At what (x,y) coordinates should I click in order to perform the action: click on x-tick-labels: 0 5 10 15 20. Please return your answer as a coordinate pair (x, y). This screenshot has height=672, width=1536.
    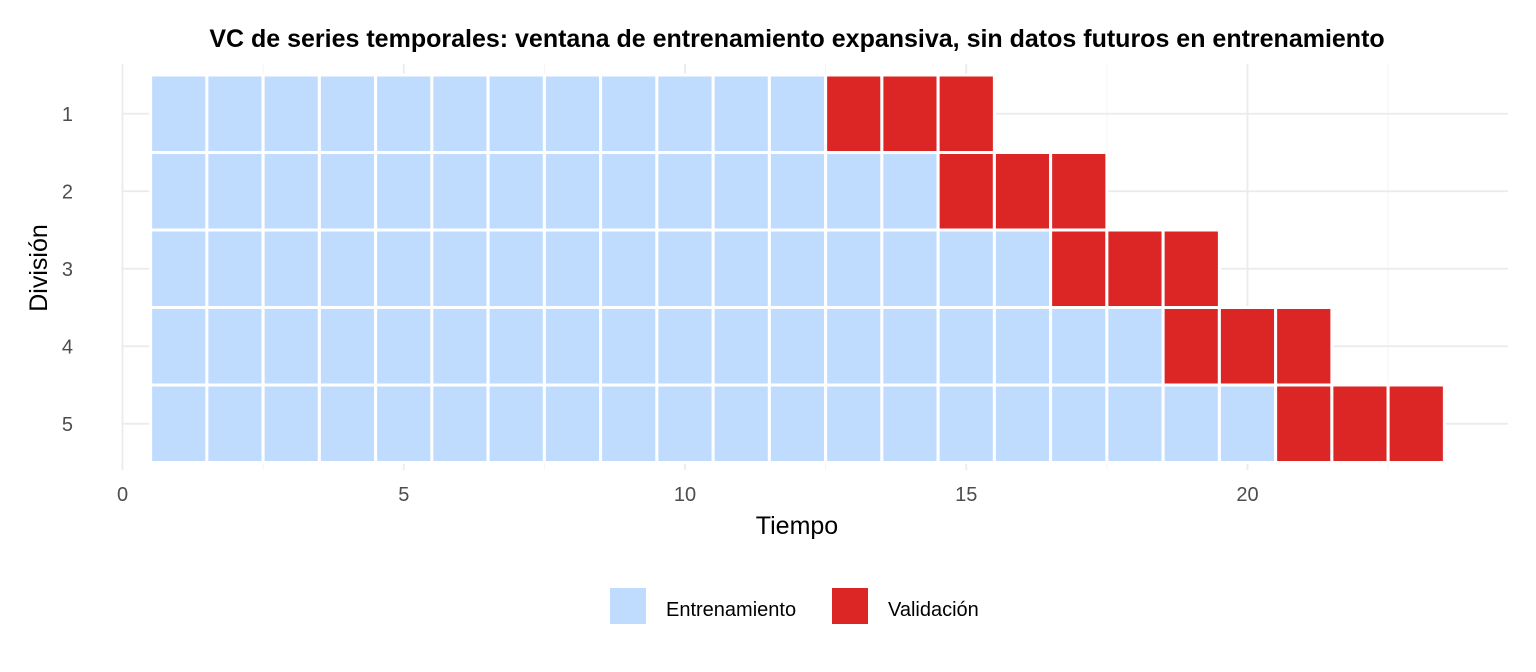
    Looking at the image, I should click on (688, 495).